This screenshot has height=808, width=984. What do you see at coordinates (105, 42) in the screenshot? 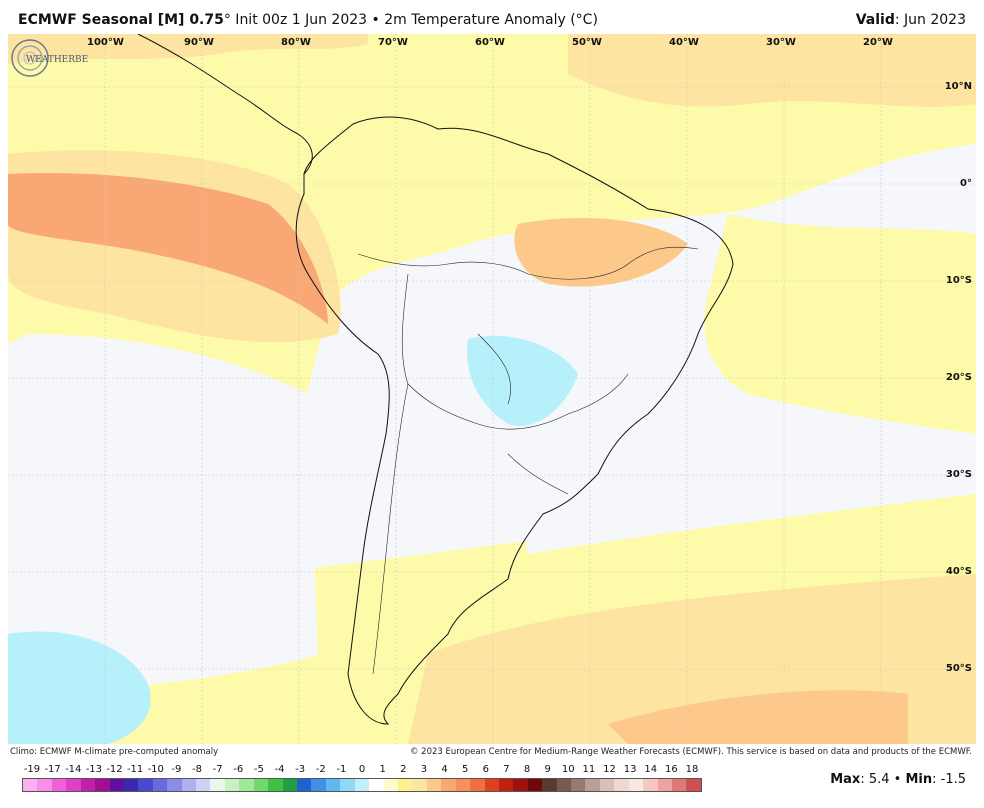
I see `longitude-label: 100°W` at bounding box center [105, 42].